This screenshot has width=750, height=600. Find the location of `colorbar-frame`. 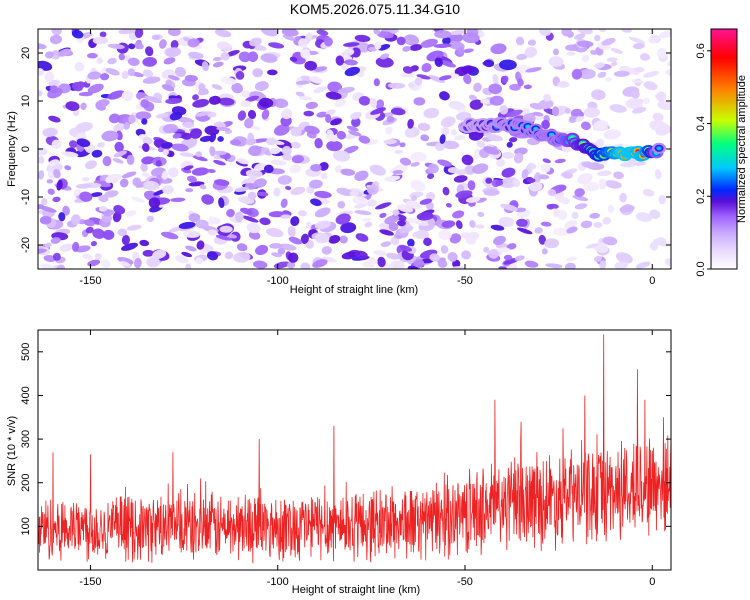

colorbar-frame is located at coordinates (724, 149).